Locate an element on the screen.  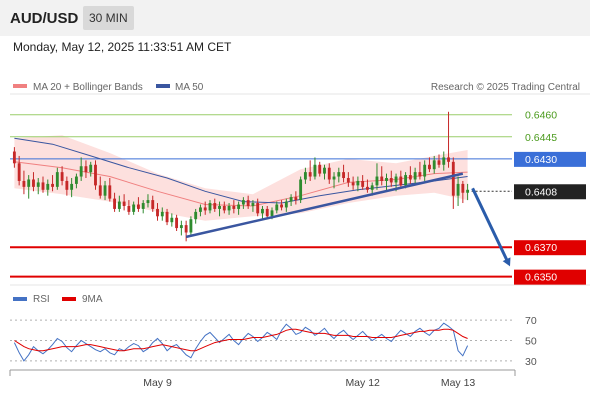
ma20-legend-swatch is located at coordinates (20, 86).